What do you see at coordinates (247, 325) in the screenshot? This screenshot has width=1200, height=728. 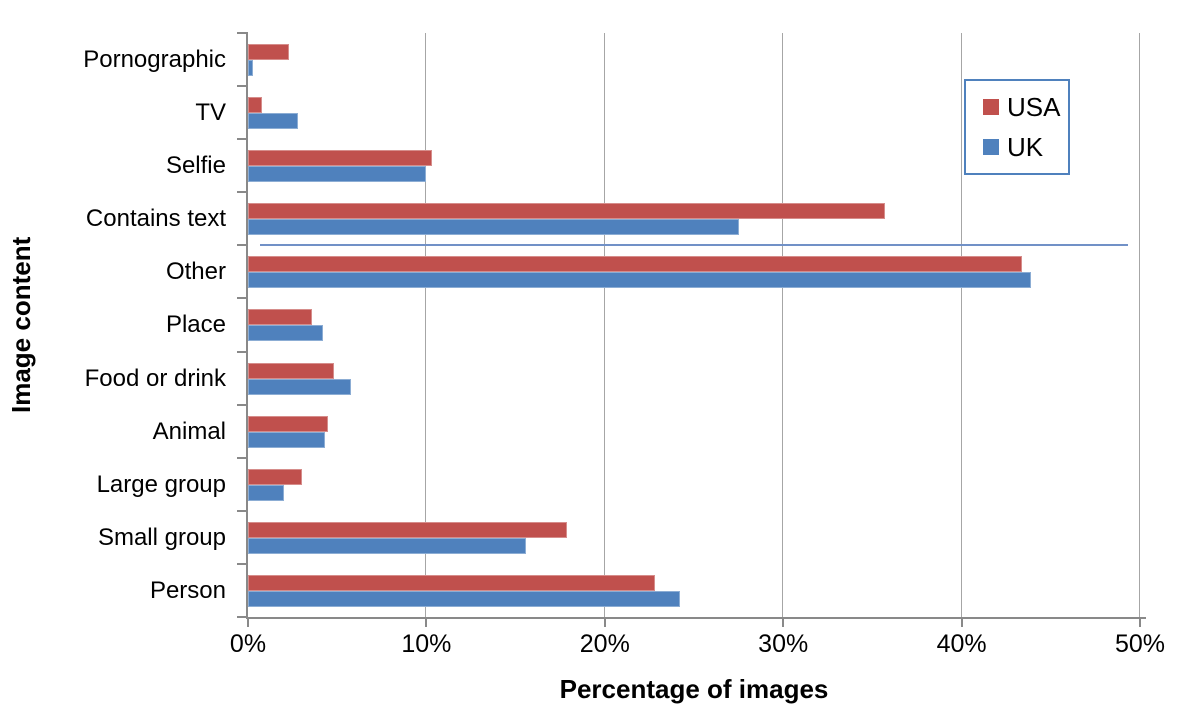 I see `y-axis-line` at bounding box center [247, 325].